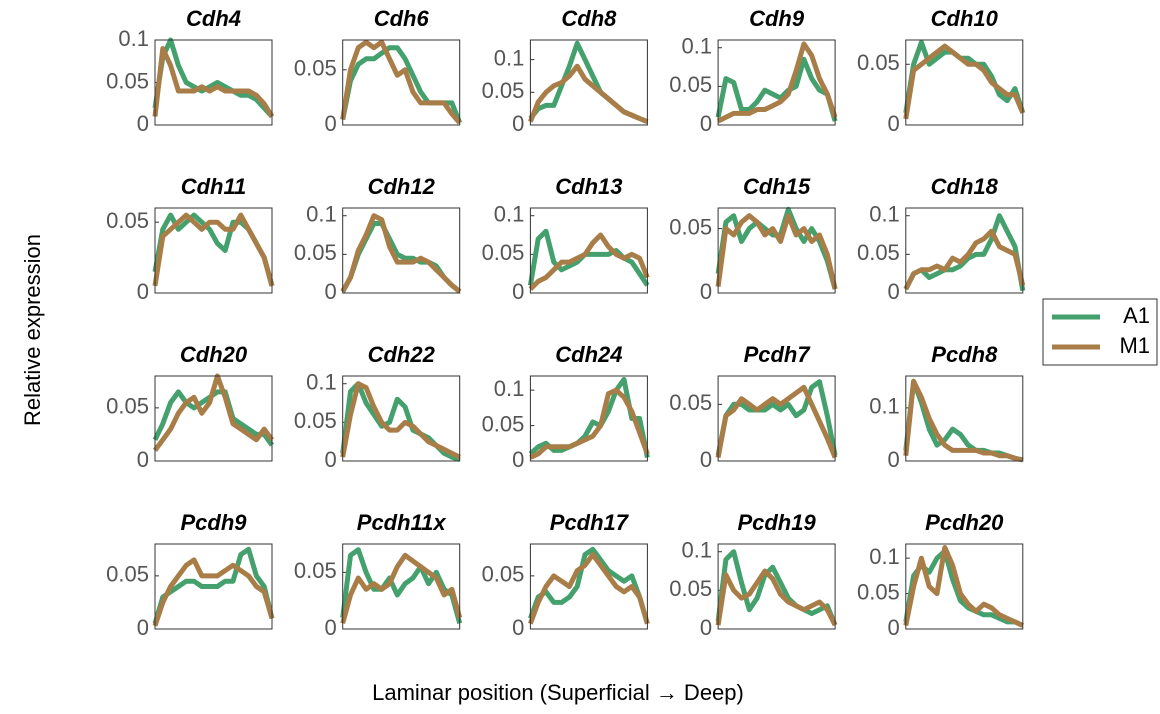 This screenshot has width=1160, height=714. I want to click on legend-label: A1, so click(1136, 315).